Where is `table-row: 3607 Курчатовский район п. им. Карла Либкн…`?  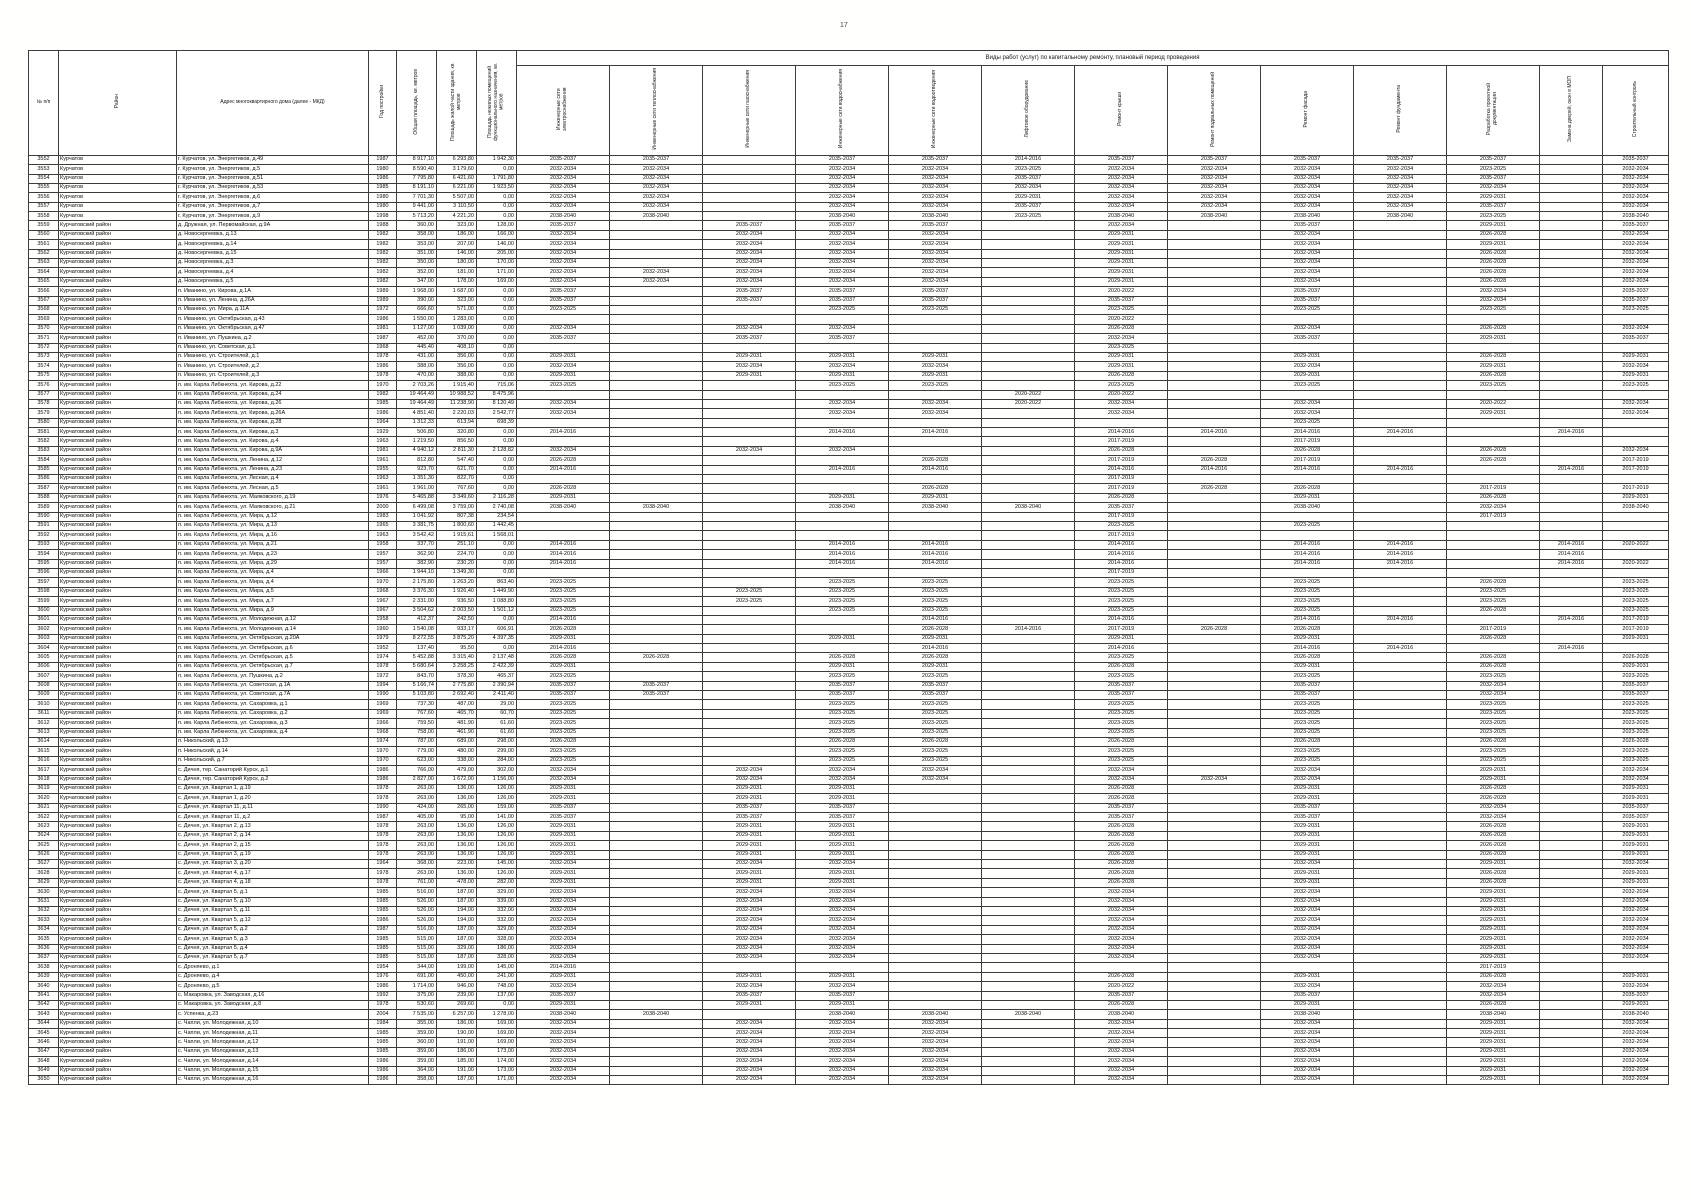 table-row: 3607 Курчатовский район п. им. Карла Либкн… is located at coordinates (849, 676).